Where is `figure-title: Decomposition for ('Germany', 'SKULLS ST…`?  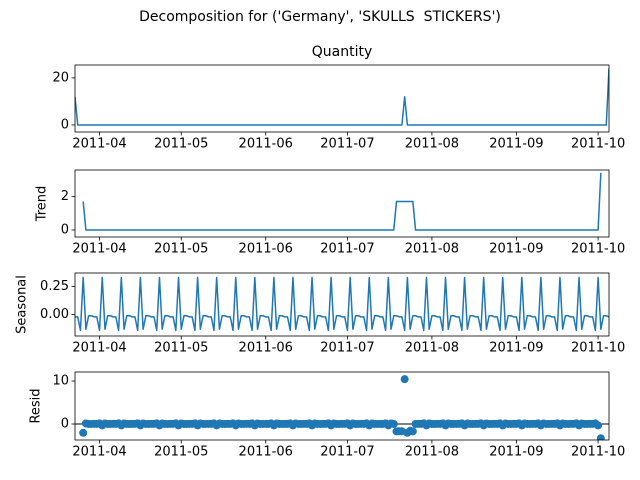
figure-title: Decomposition for ('Germany', 'SKULLS ST… is located at coordinates (320, 17).